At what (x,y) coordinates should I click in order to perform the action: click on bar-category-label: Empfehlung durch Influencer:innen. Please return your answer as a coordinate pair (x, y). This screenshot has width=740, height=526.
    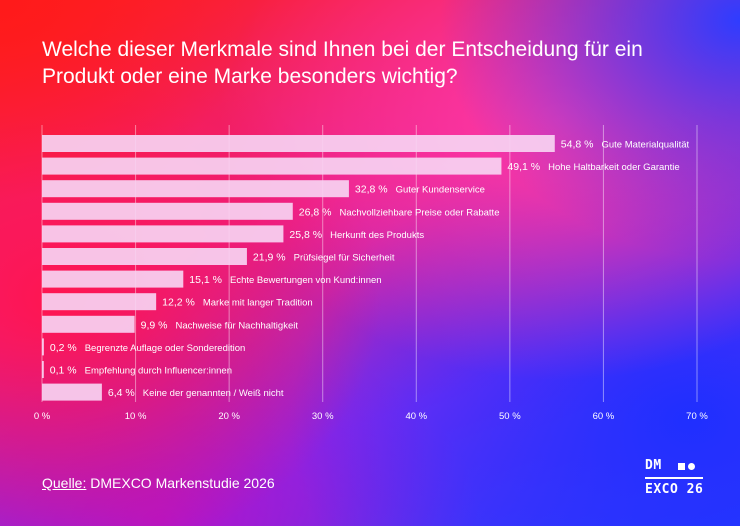
    Looking at the image, I should click on (158, 371).